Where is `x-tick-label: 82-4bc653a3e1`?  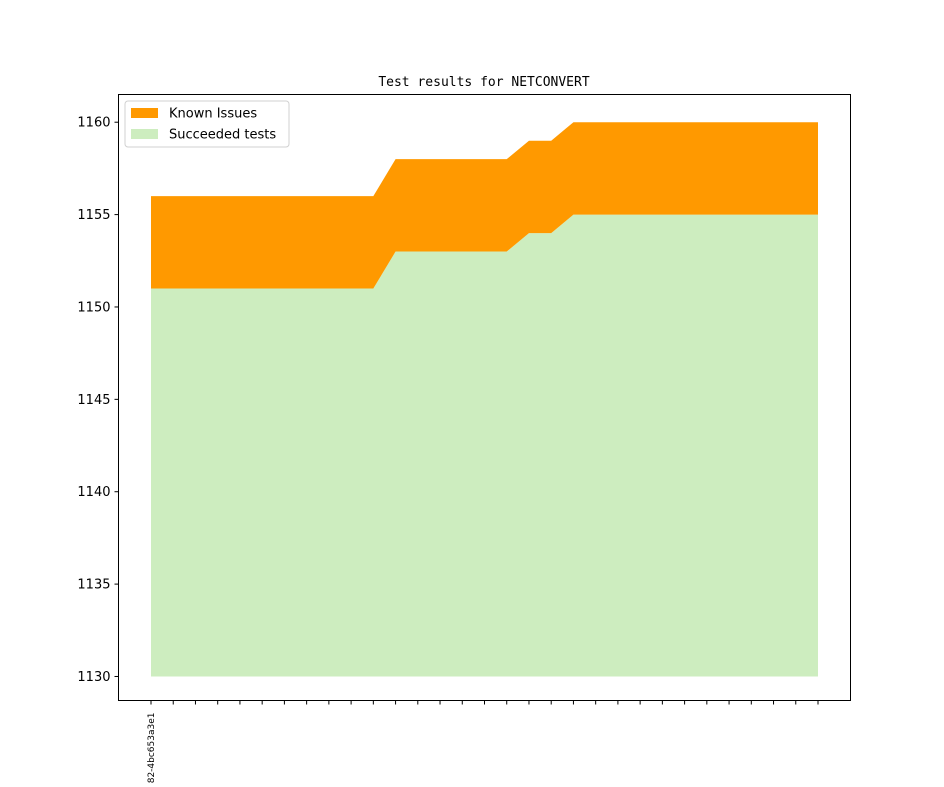 x-tick-label: 82-4bc653a3e1 is located at coordinates (152, 748).